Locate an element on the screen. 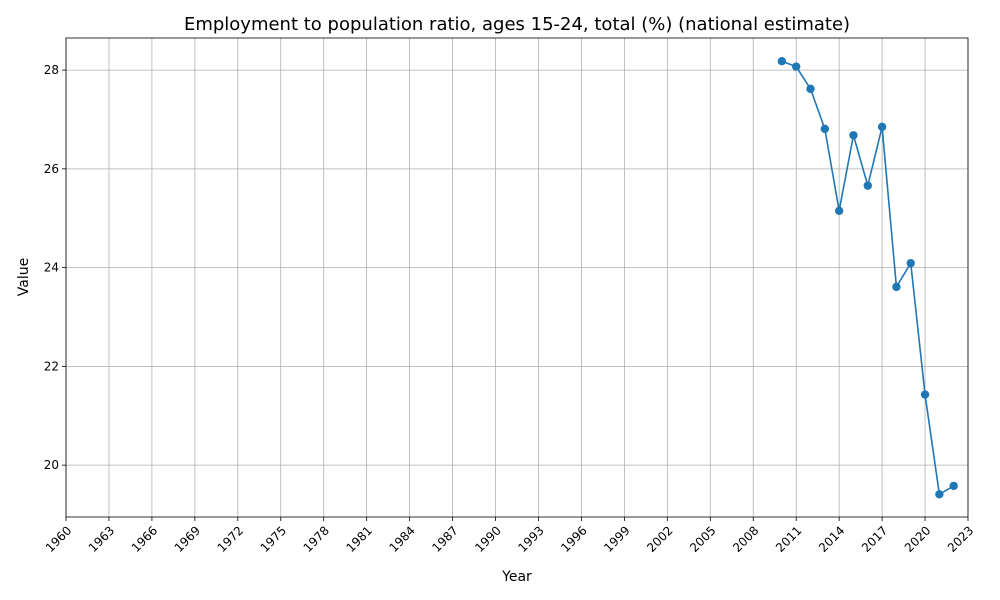 Image resolution: width=1000 pixels, height=600 pixels. series-layer is located at coordinates (867, 278).